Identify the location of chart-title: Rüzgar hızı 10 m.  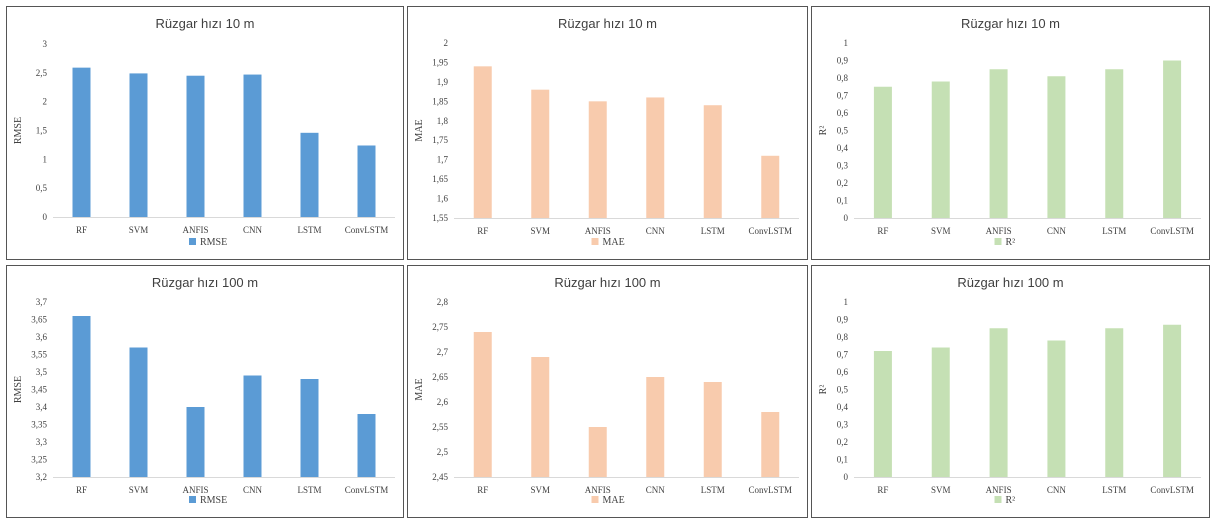
(1010, 23).